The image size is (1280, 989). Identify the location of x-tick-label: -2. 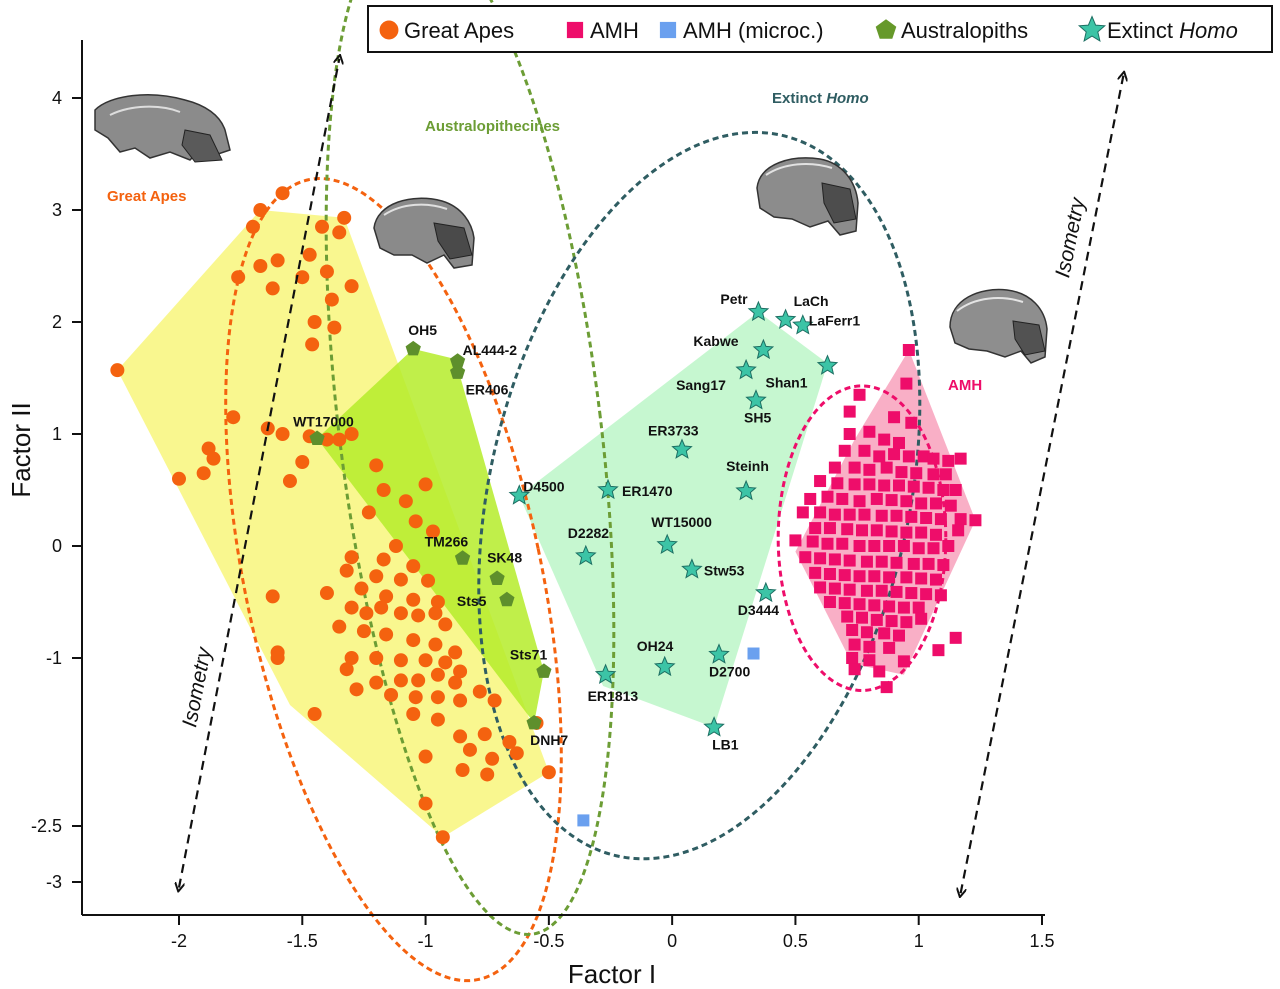
(179, 941).